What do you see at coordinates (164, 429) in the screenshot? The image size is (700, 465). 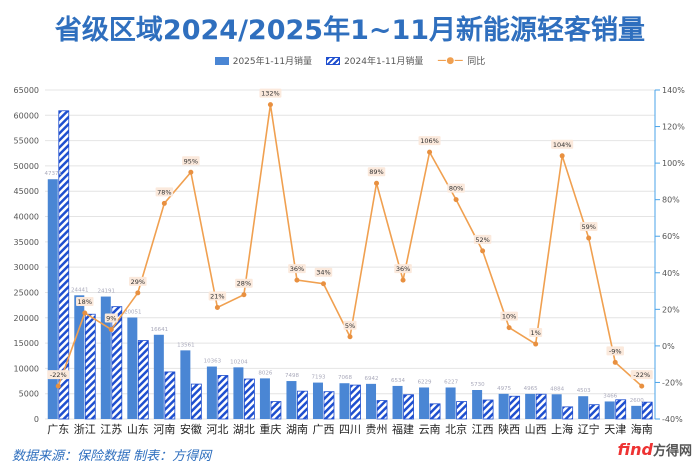 I see `x-tick-label: 河南` at bounding box center [164, 429].